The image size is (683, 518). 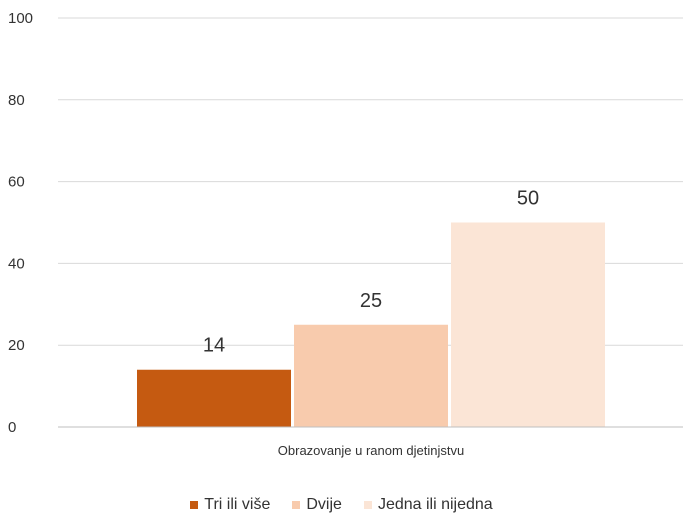 What do you see at coordinates (20, 223) in the screenshot?
I see `y-axis-ticks: 0 20 40 60 80 100` at bounding box center [20, 223].